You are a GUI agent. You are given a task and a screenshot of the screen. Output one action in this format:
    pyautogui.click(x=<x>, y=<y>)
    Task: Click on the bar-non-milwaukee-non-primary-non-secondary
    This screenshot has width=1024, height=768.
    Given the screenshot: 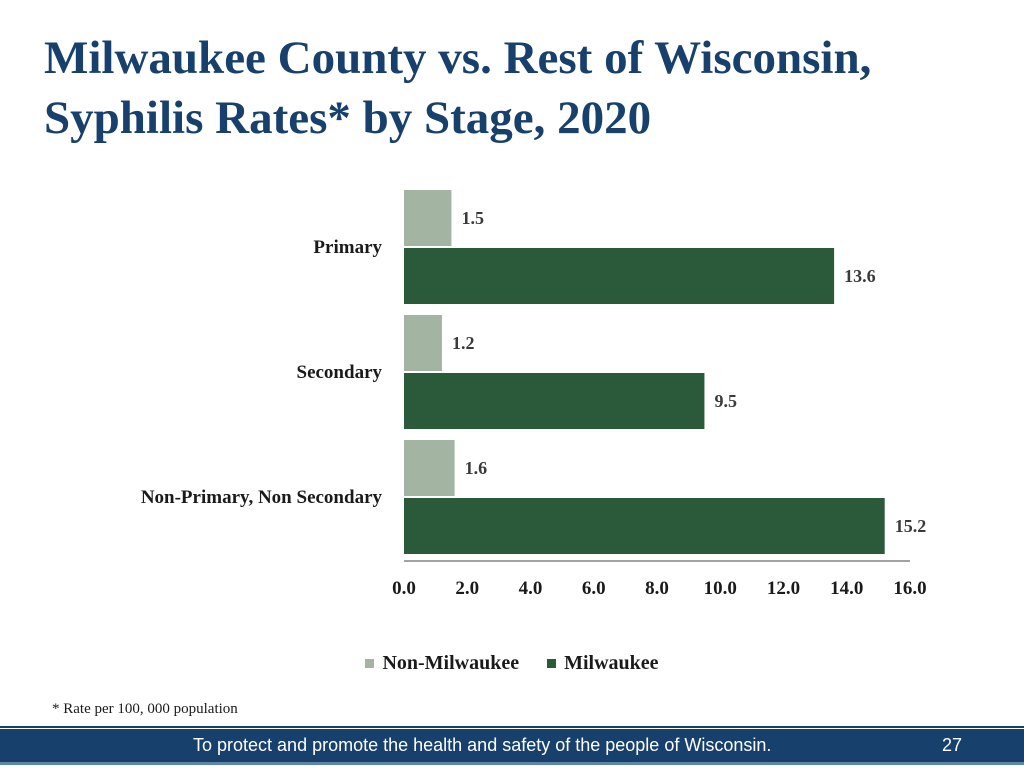 What is the action you would take?
    pyautogui.click(x=429, y=468)
    